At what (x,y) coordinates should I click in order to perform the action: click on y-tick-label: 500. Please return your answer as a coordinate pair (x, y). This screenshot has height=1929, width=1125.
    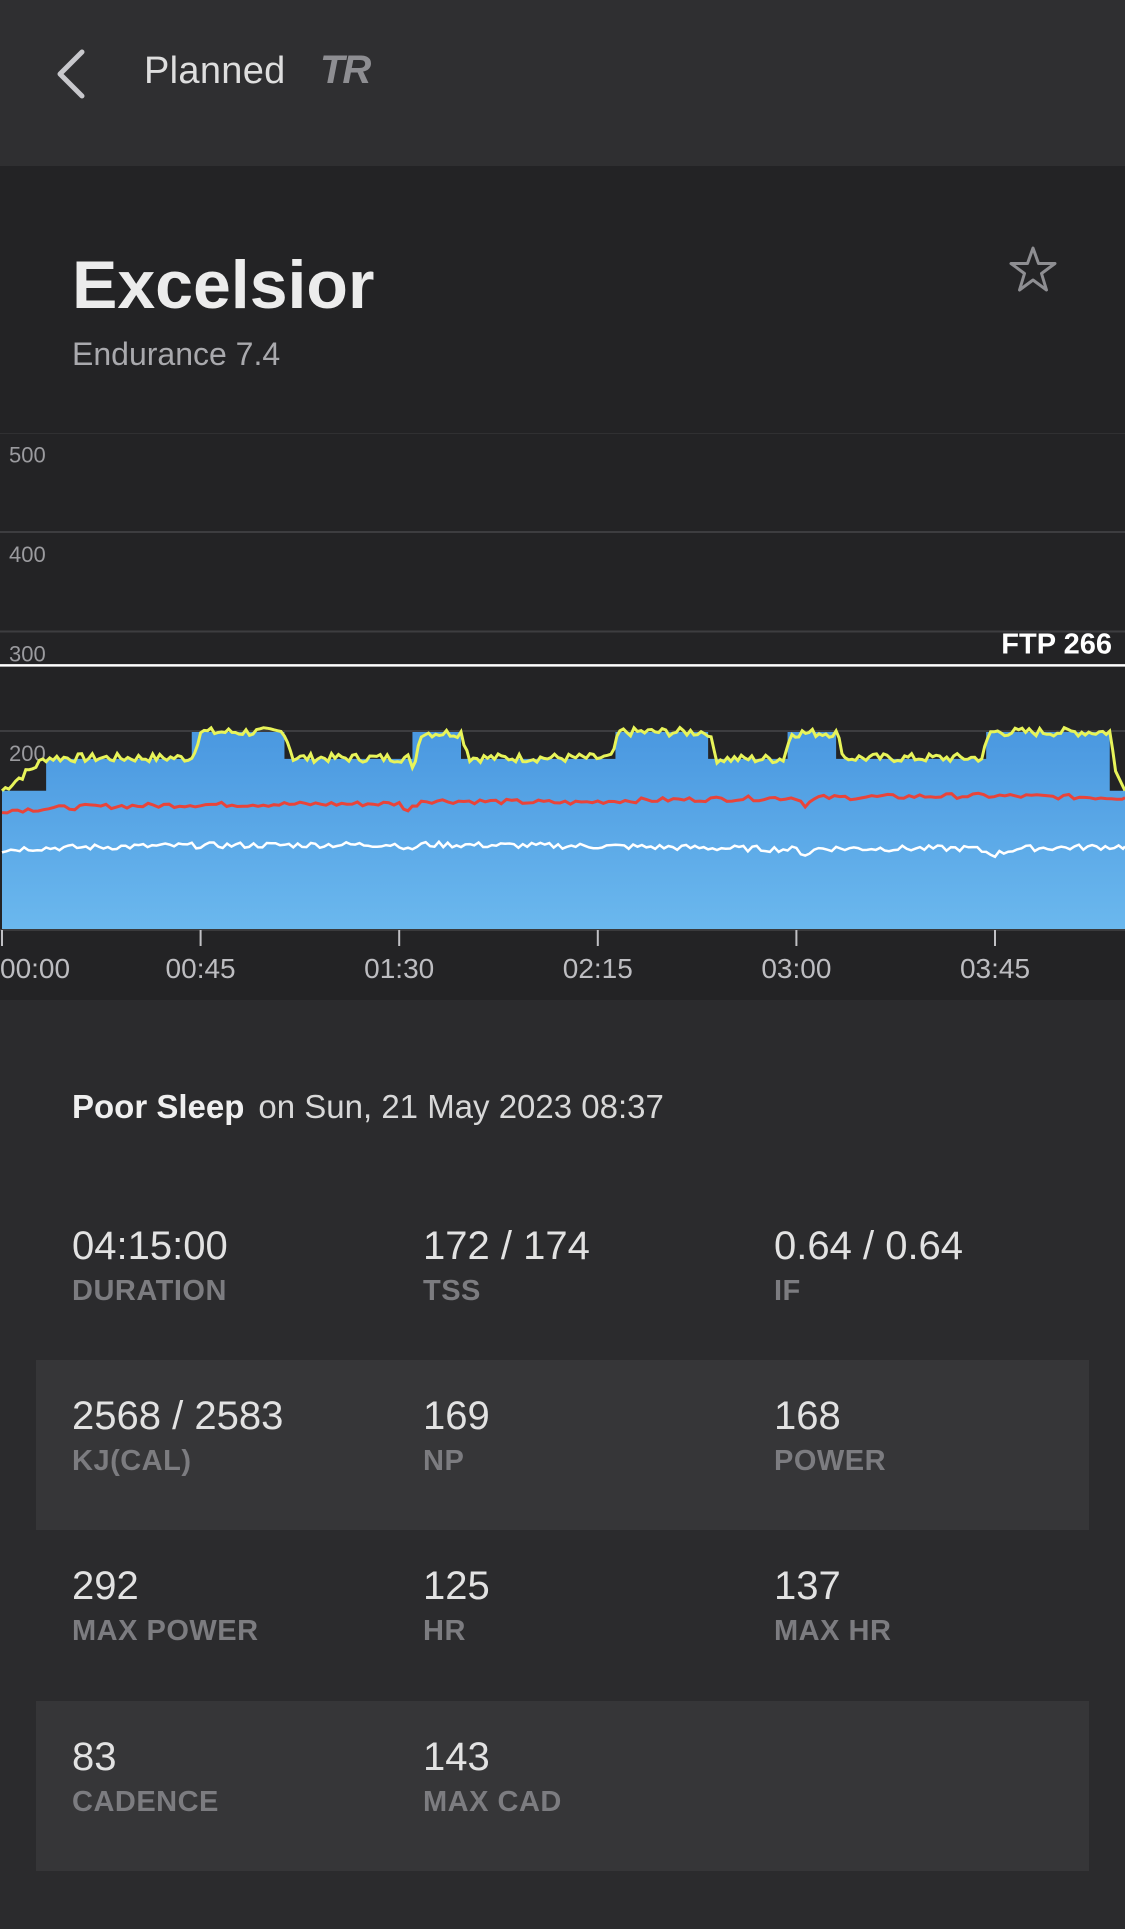
    Looking at the image, I should click on (27, 455).